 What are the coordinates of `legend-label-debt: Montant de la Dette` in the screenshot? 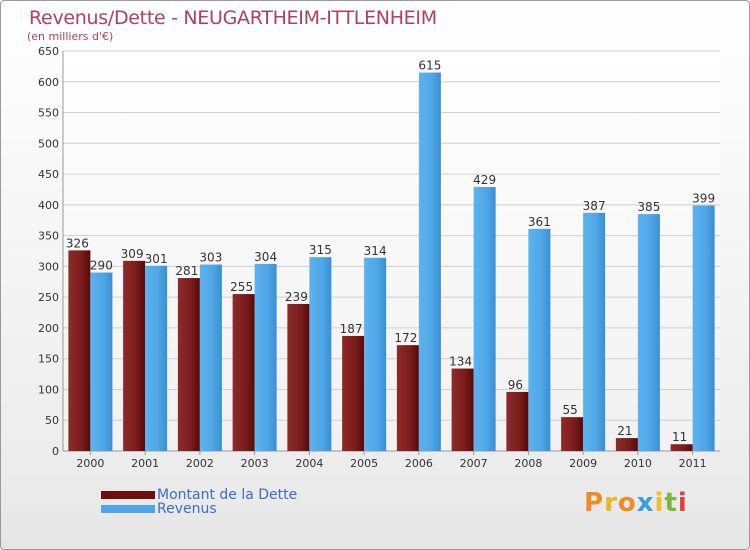 It's located at (227, 495).